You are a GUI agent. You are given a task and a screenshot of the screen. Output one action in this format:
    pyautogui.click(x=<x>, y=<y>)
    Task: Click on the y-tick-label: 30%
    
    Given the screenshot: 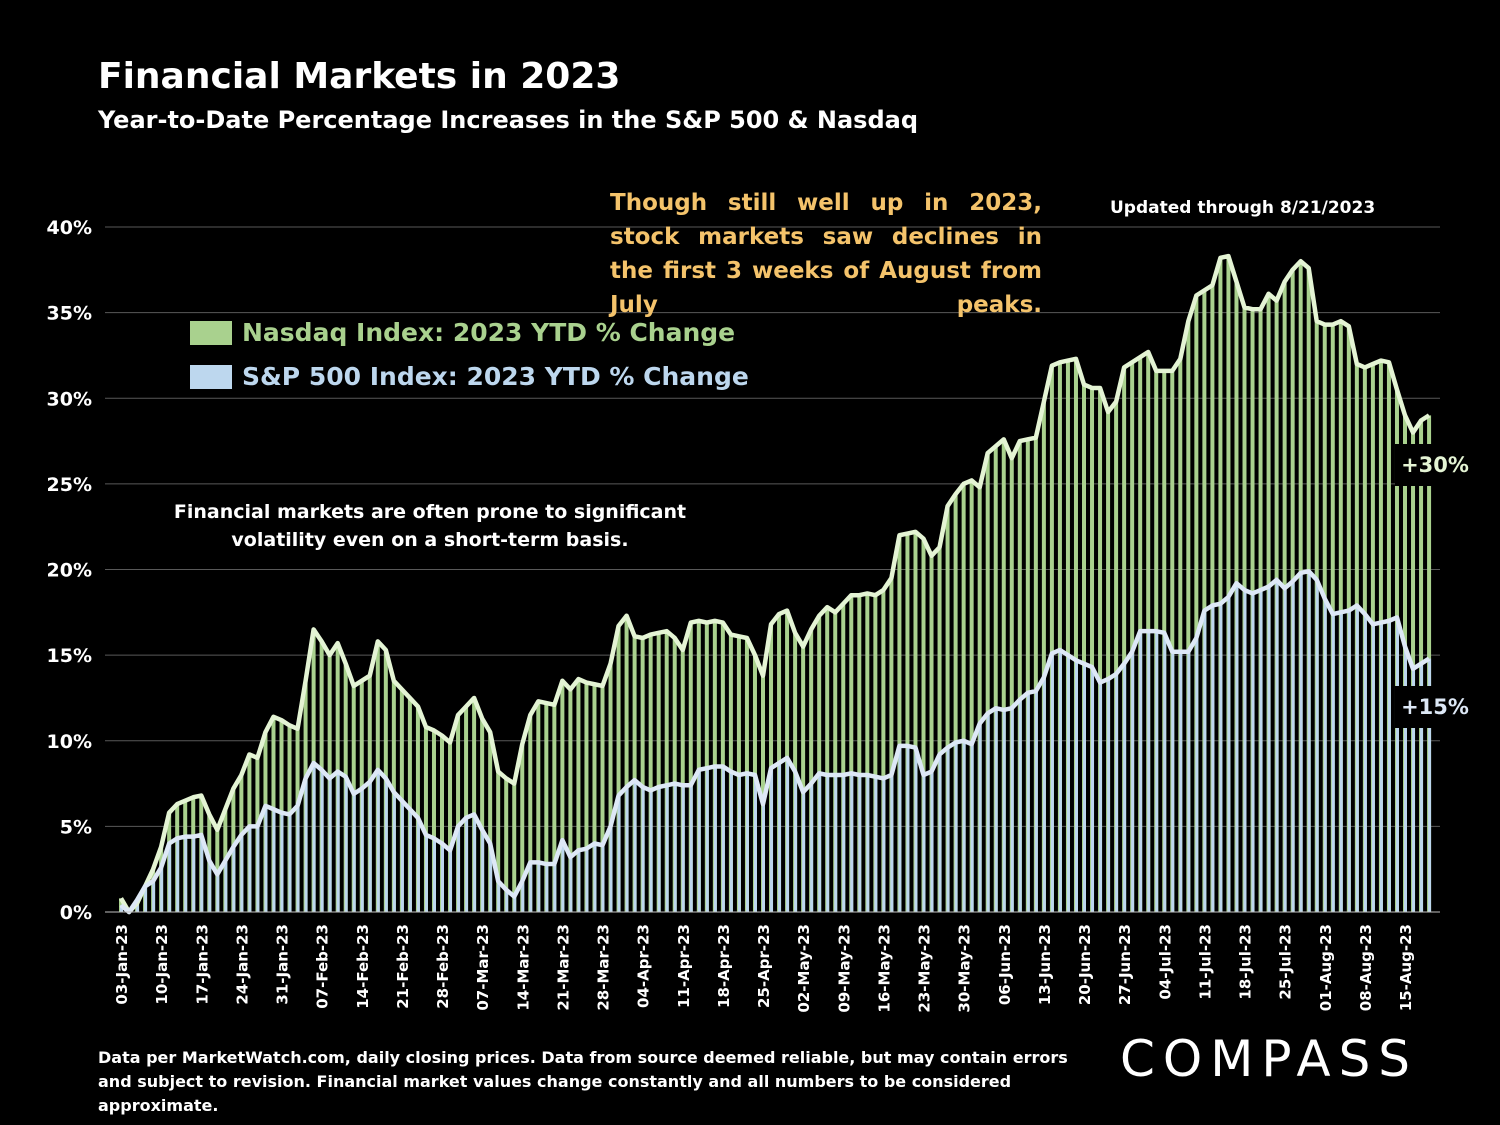 What is the action you would take?
    pyautogui.click(x=69, y=399)
    